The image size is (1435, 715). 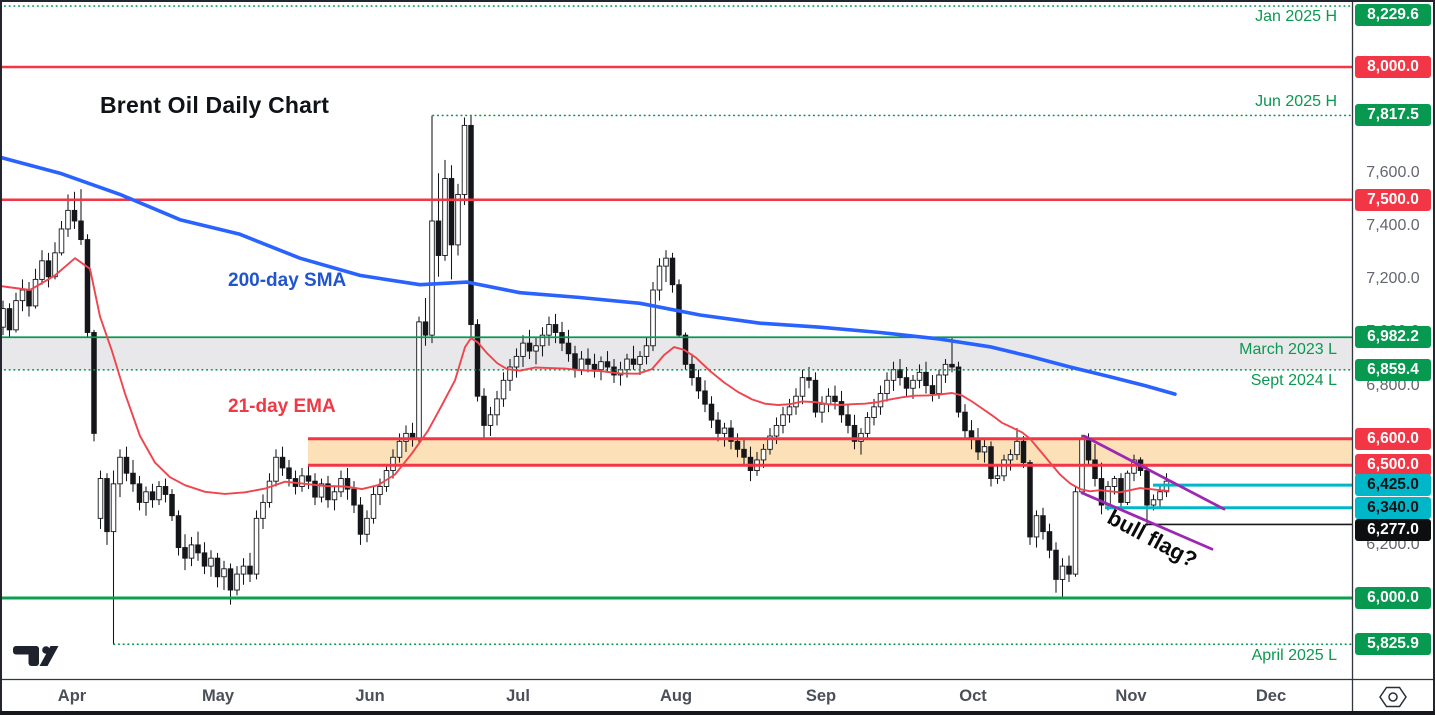 I want to click on flag-lower-trendline, so click(x=1147, y=521).